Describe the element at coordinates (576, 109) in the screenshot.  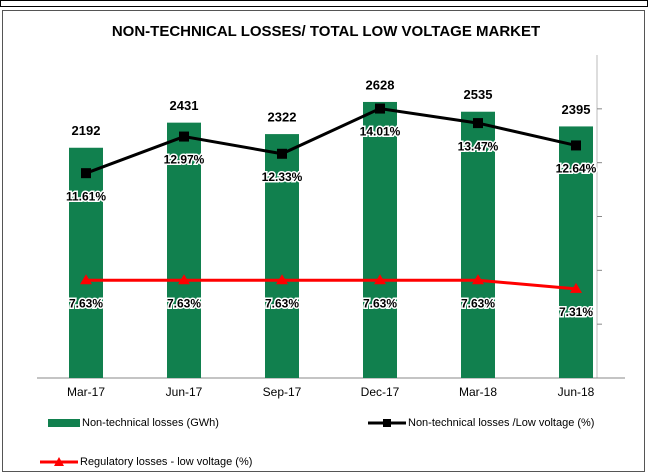
I see `bar-label: 2395` at that location.